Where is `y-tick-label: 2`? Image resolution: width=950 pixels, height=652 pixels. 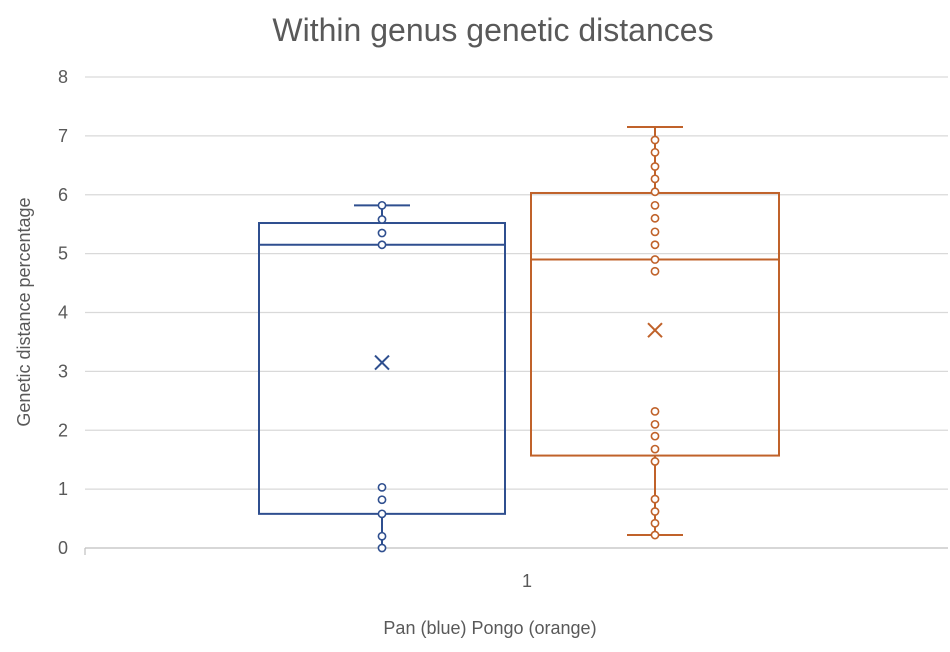 y-tick-label: 2 is located at coordinates (63, 430).